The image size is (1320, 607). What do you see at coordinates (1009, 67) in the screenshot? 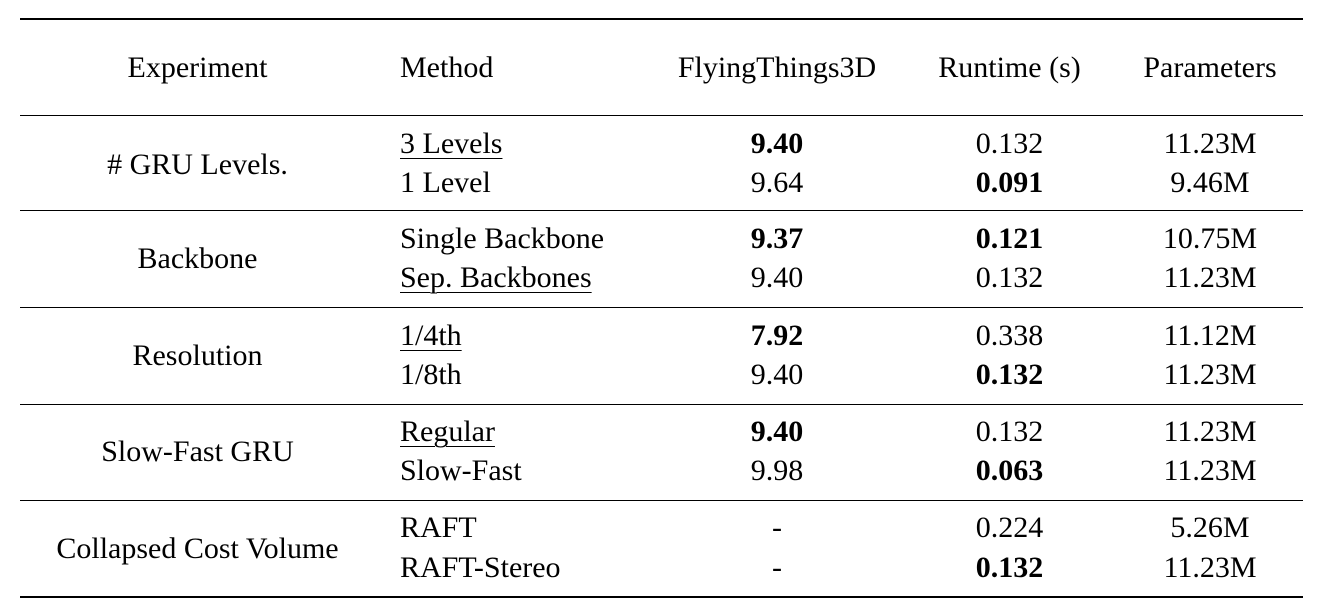
I see `header-runtime: Runtime (s)` at bounding box center [1009, 67].